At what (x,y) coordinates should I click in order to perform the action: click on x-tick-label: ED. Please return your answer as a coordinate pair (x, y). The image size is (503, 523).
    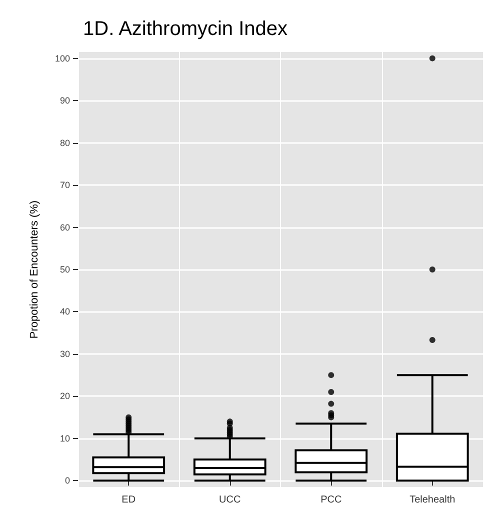
    Looking at the image, I should click on (129, 500).